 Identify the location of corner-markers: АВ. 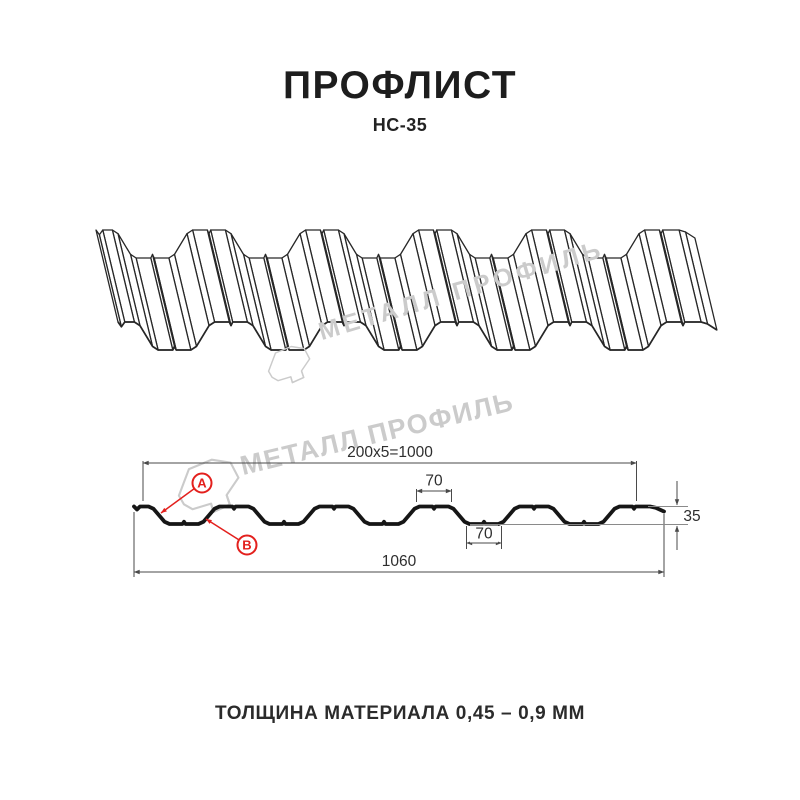
(209, 514).